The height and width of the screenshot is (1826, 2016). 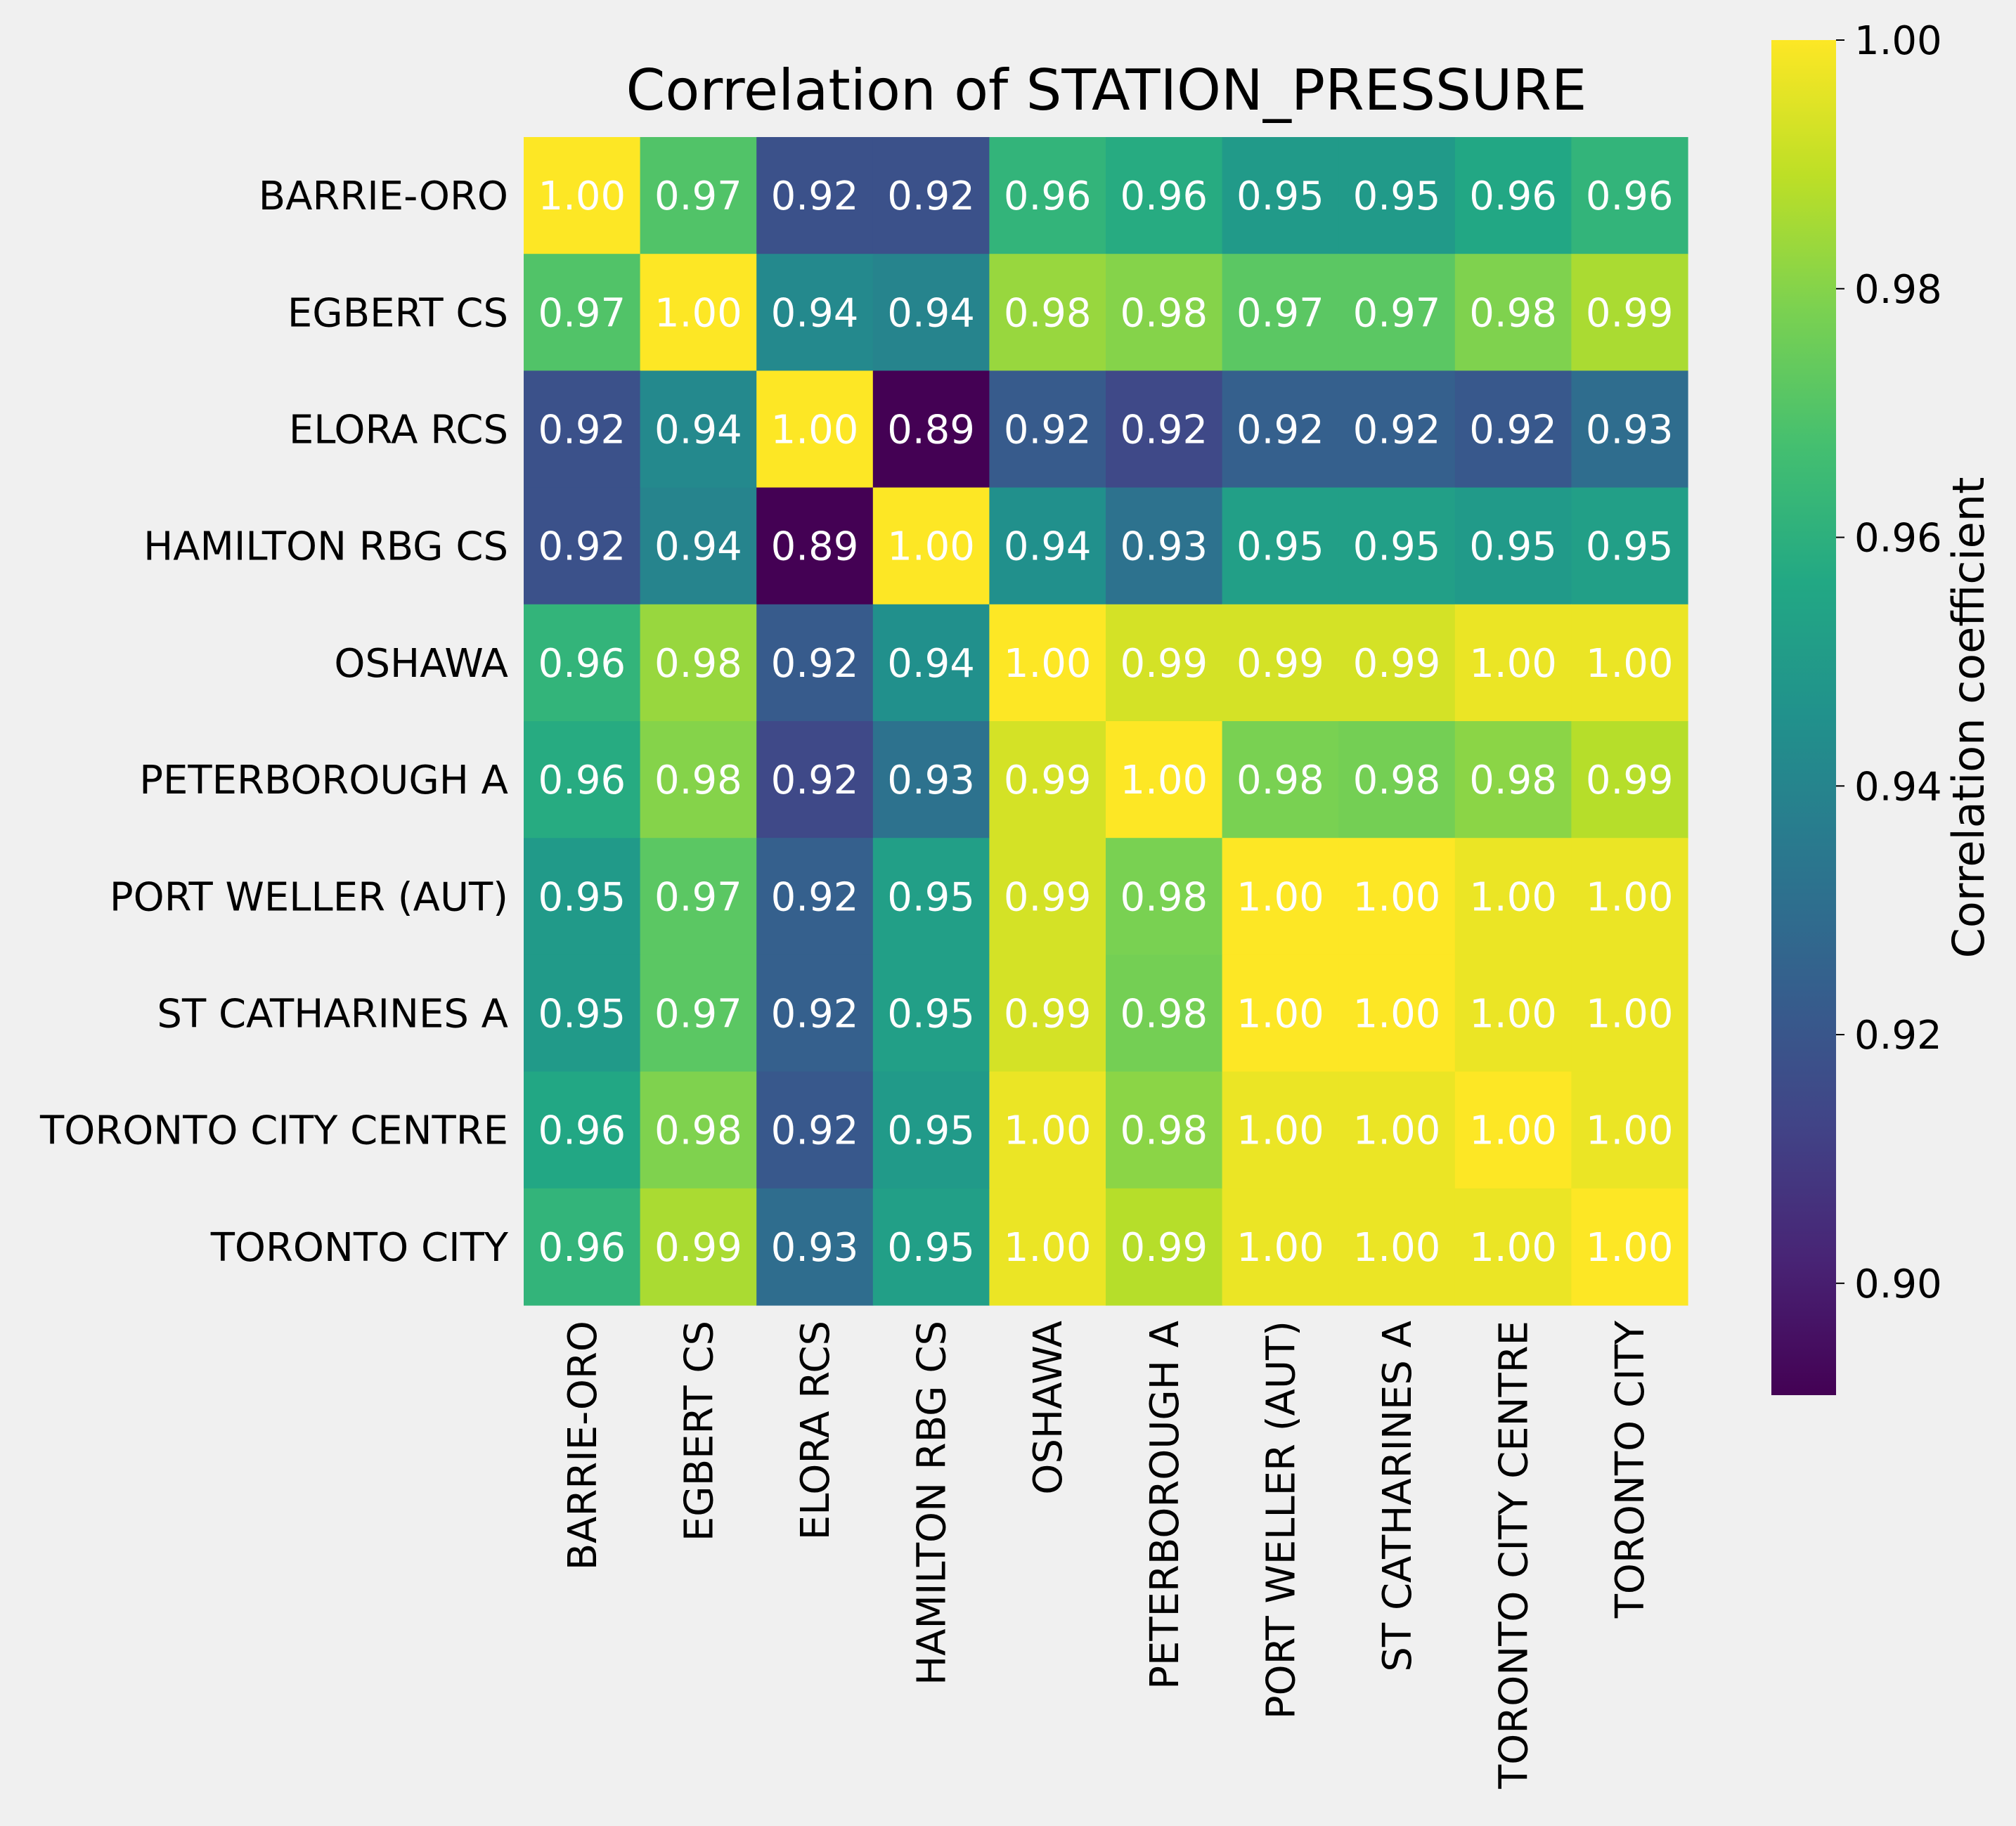 What do you see at coordinates (359, 1248) in the screenshot?
I see `row-label: TORONTO CITY` at bounding box center [359, 1248].